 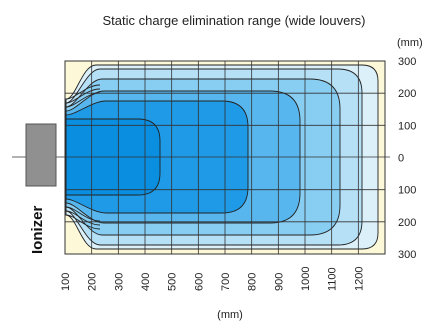 What do you see at coordinates (306, 279) in the screenshot?
I see `x-tick-label: 1000` at bounding box center [306, 279].